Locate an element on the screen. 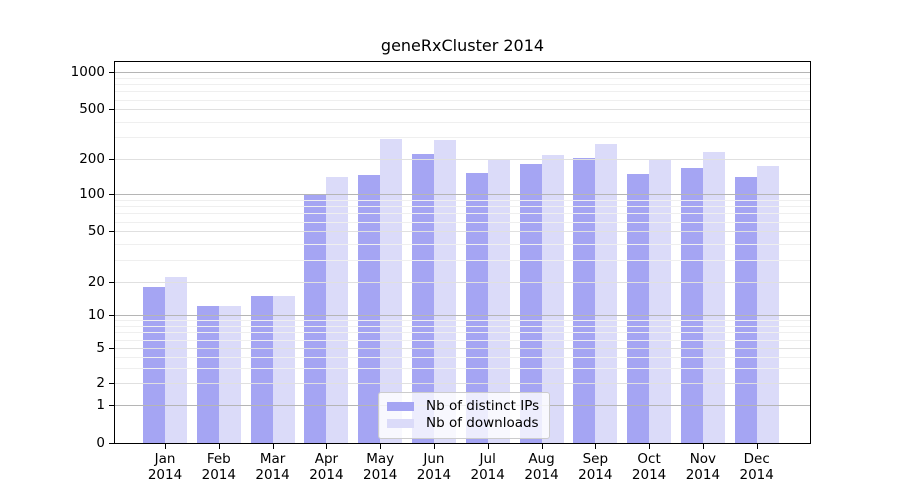 The width and height of the screenshot is (900, 500). x-tick-mark-jun is located at coordinates (434, 446).